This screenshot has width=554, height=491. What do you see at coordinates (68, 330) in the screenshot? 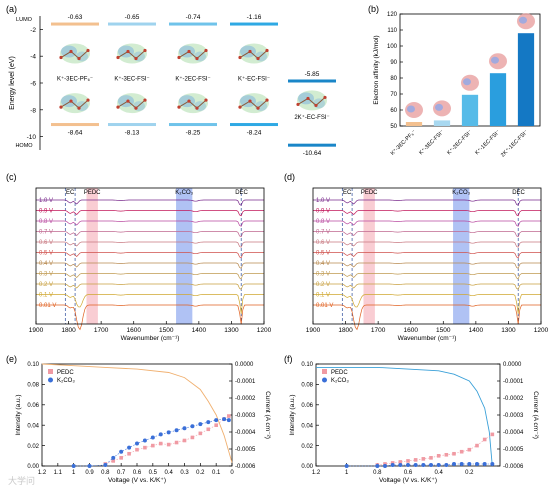
I see `x-tick-label: 1800` at bounding box center [68, 330].